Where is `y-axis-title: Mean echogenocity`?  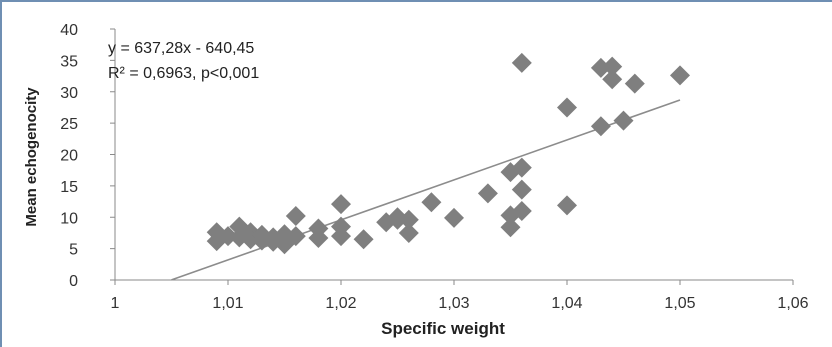 y-axis-title: Mean echogenocity is located at coordinates (31, 157).